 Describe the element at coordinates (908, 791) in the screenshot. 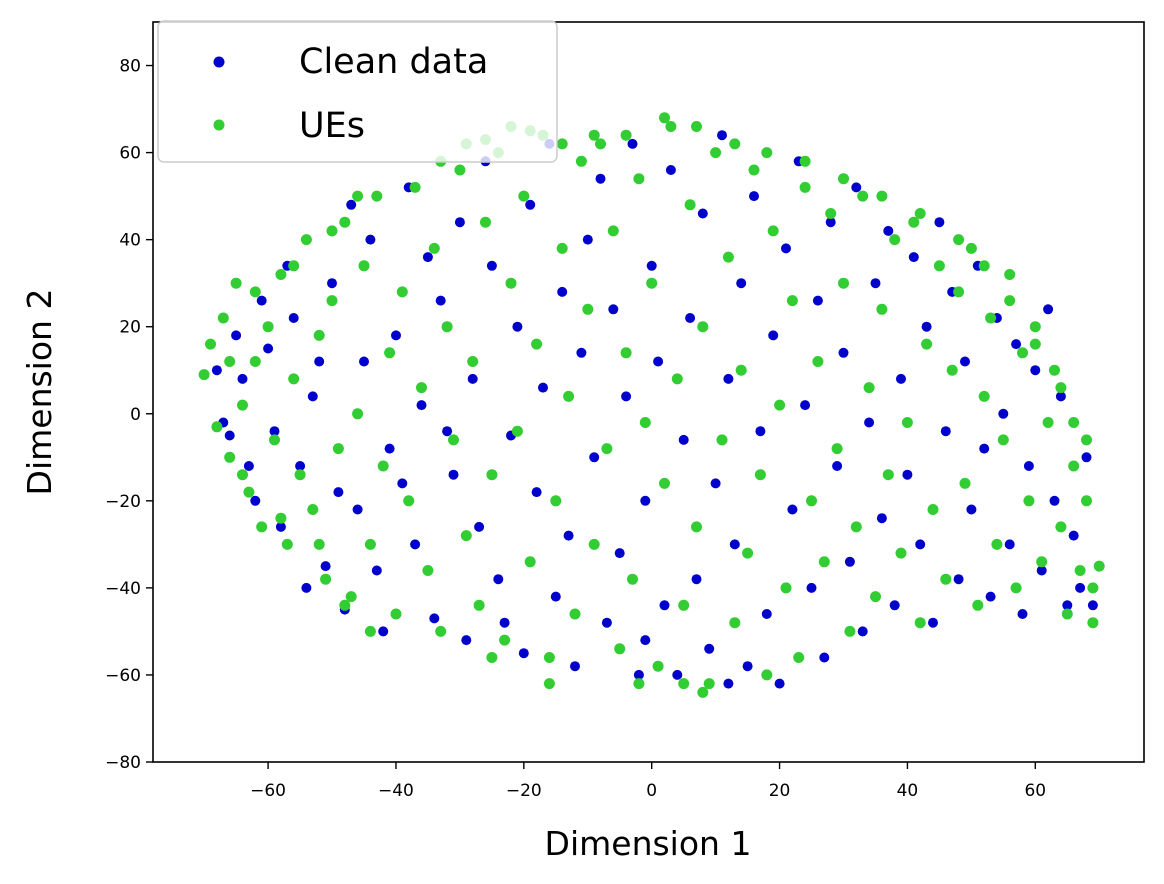

I see `x-tick-label: 40` at that location.